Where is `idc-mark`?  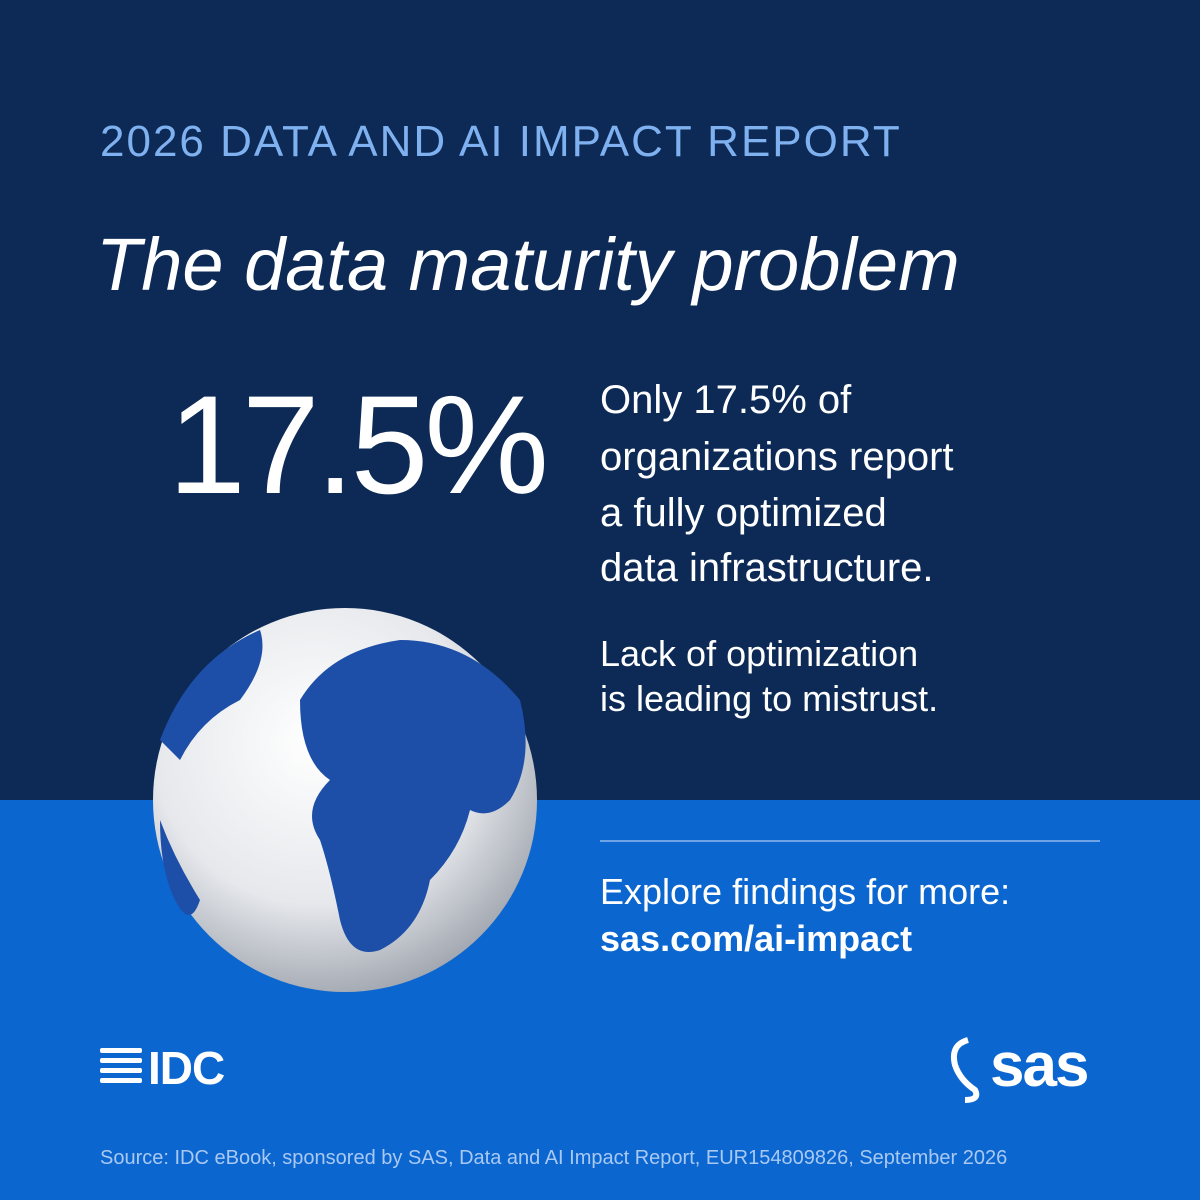 idc-mark is located at coordinates (121, 1065).